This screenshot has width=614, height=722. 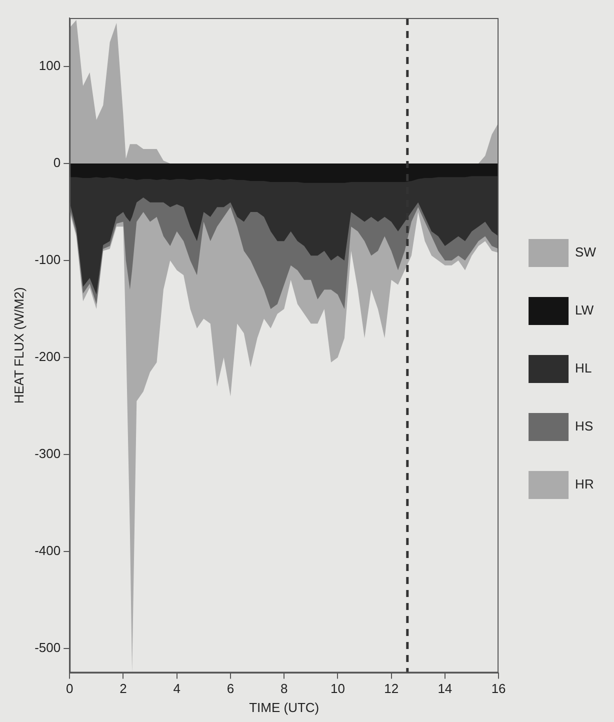 I want to click on legend-label: HL, so click(x=583, y=368).